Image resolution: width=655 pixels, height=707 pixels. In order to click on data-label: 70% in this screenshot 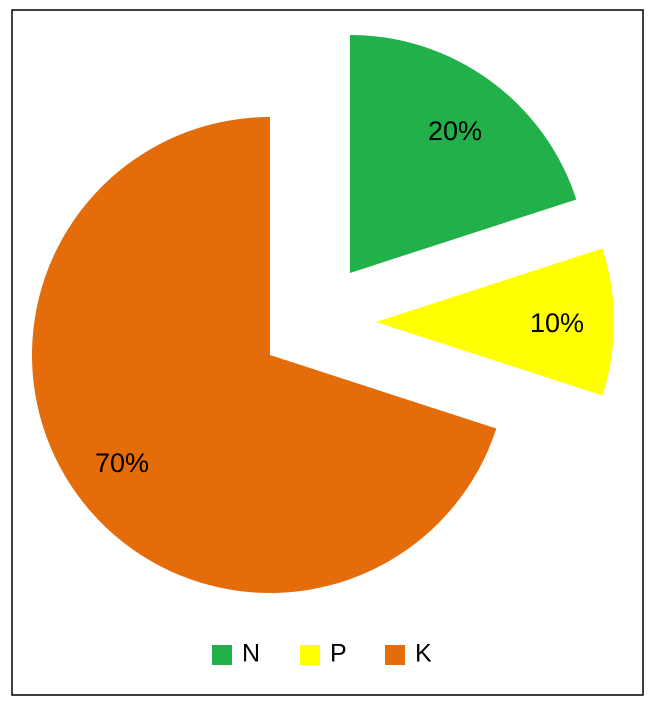, I will do `click(122, 463)`.